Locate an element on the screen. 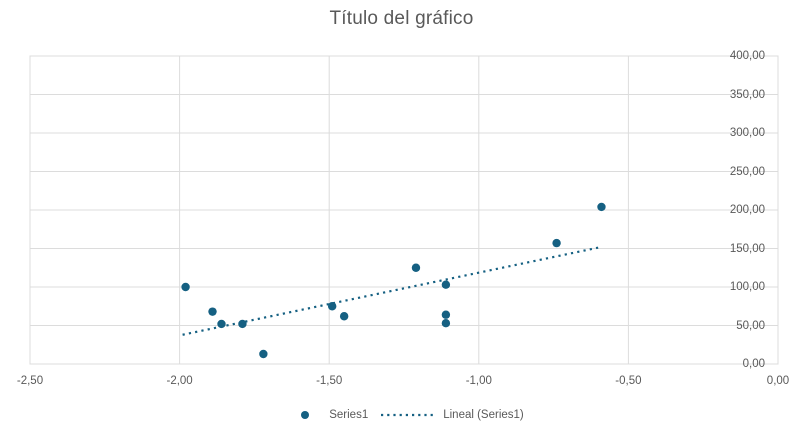 The width and height of the screenshot is (803, 437). series-marker-icon is located at coordinates (305, 415).